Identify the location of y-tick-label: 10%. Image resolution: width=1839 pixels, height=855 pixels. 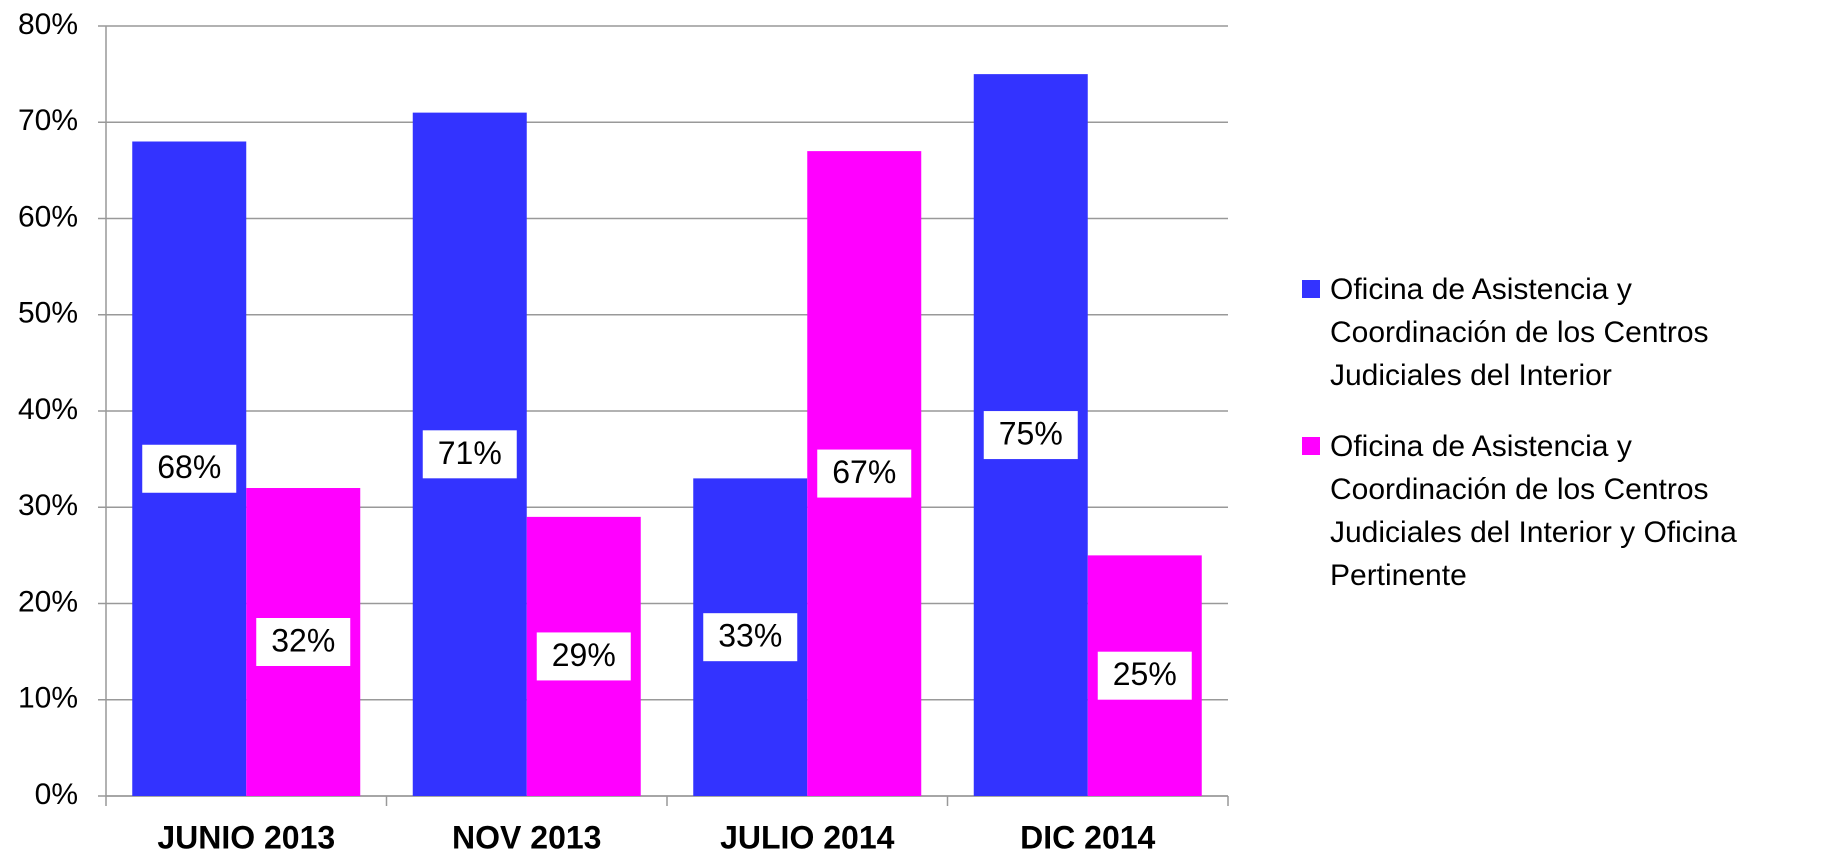
(48, 698).